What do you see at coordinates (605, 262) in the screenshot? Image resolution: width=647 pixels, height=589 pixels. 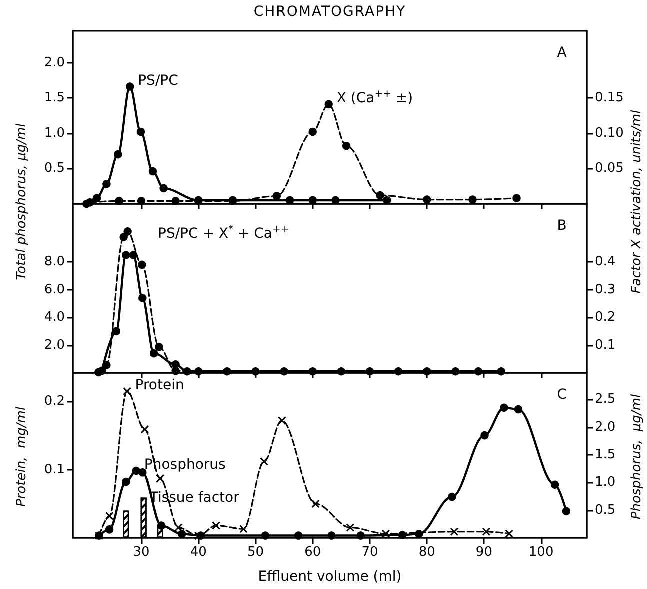 I see `y2-tick-label: 0.4` at bounding box center [605, 262].